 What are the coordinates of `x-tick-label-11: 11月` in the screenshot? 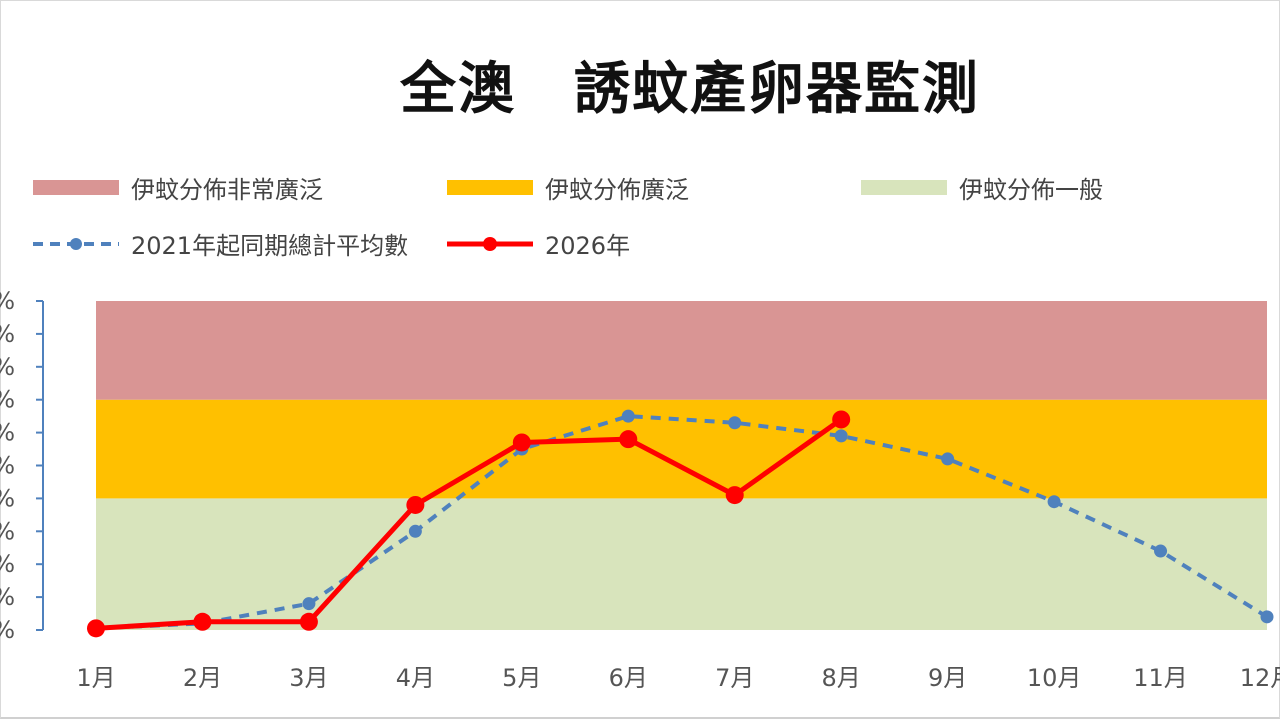 It's located at (1160, 678).